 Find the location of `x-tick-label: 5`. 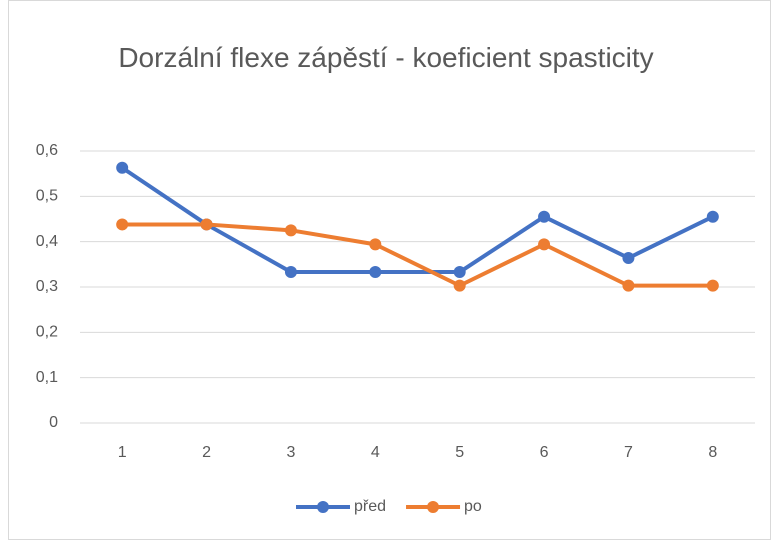

x-tick-label: 5 is located at coordinates (459, 452).